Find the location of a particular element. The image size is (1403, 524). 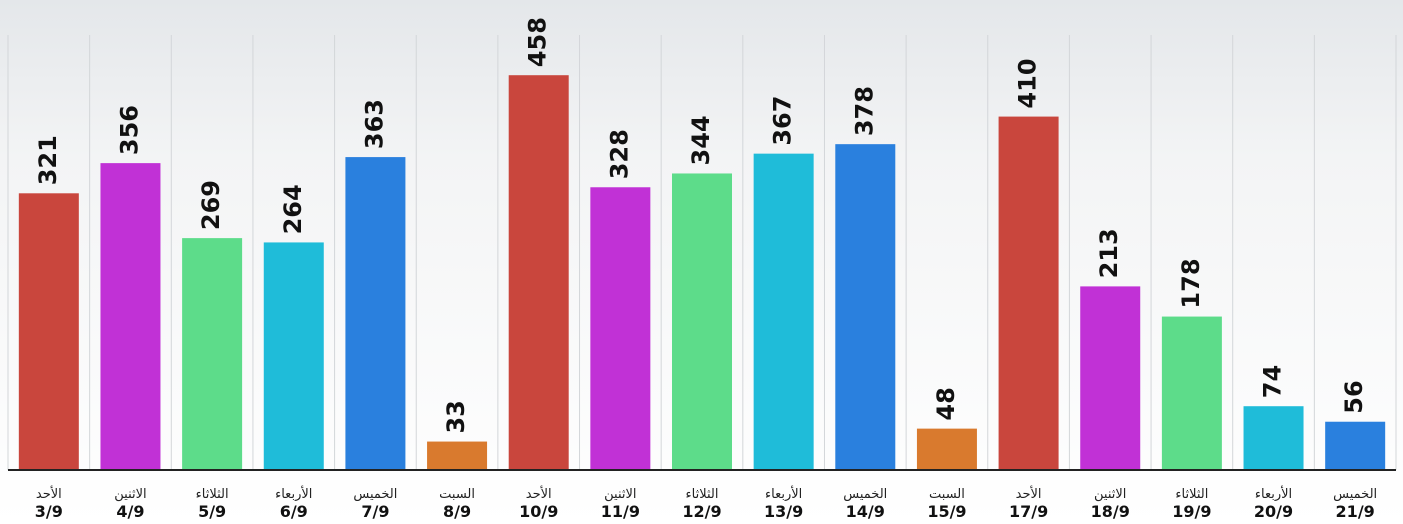

x-tick-label: 12/9 is located at coordinates (701, 511).